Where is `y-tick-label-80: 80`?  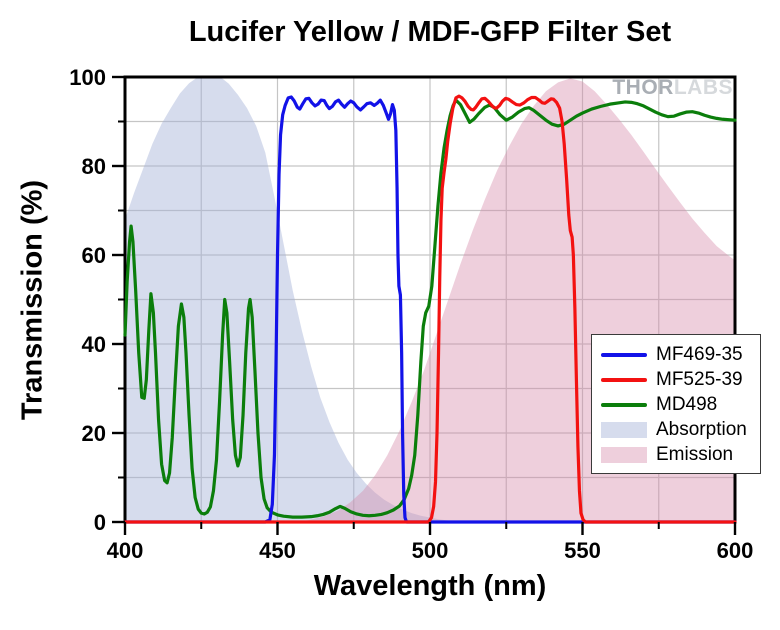 y-tick-label-80: 80 is located at coordinates (94, 166).